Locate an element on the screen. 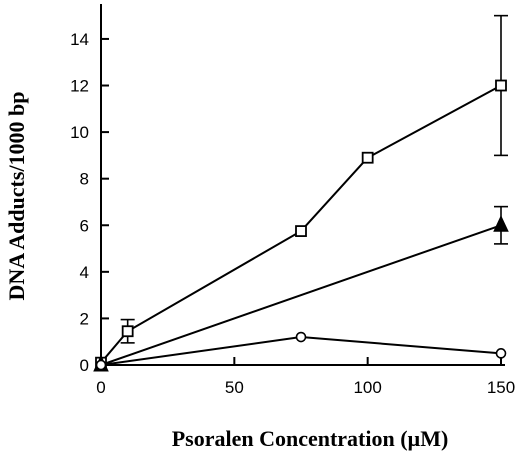 Image resolution: width=520 pixels, height=461 pixels. y-tick-label: 10 is located at coordinates (79, 132).